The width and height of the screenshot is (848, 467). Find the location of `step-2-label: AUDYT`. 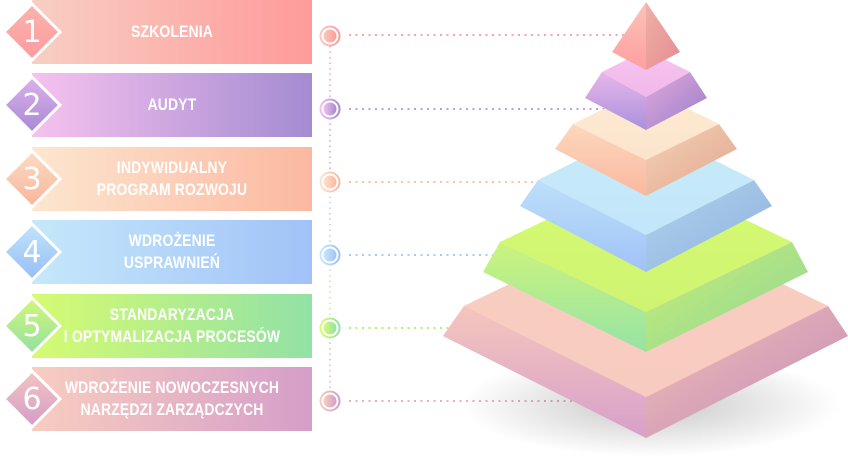

step-2-label: AUDYT is located at coordinates (172, 105).